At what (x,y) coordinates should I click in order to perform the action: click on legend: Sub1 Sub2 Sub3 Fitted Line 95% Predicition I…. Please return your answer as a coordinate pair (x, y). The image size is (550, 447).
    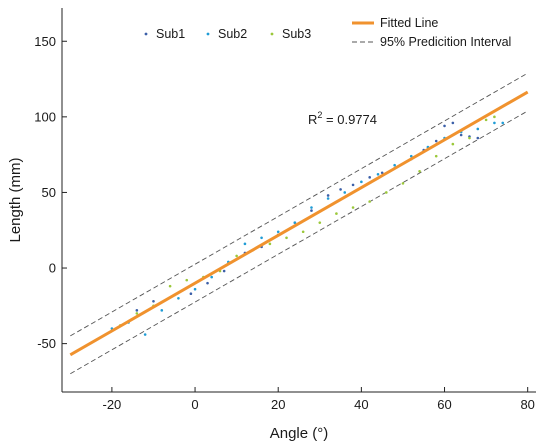
    Looking at the image, I should click on (327, 32).